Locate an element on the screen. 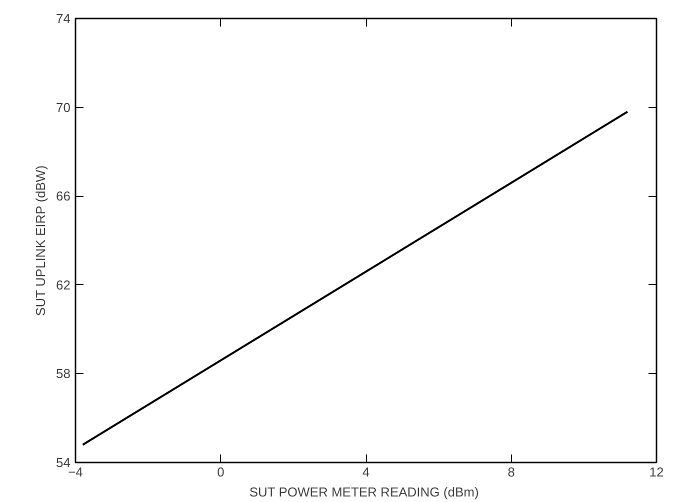 The width and height of the screenshot is (686, 502). y-tick-label: 54 is located at coordinates (63, 462).